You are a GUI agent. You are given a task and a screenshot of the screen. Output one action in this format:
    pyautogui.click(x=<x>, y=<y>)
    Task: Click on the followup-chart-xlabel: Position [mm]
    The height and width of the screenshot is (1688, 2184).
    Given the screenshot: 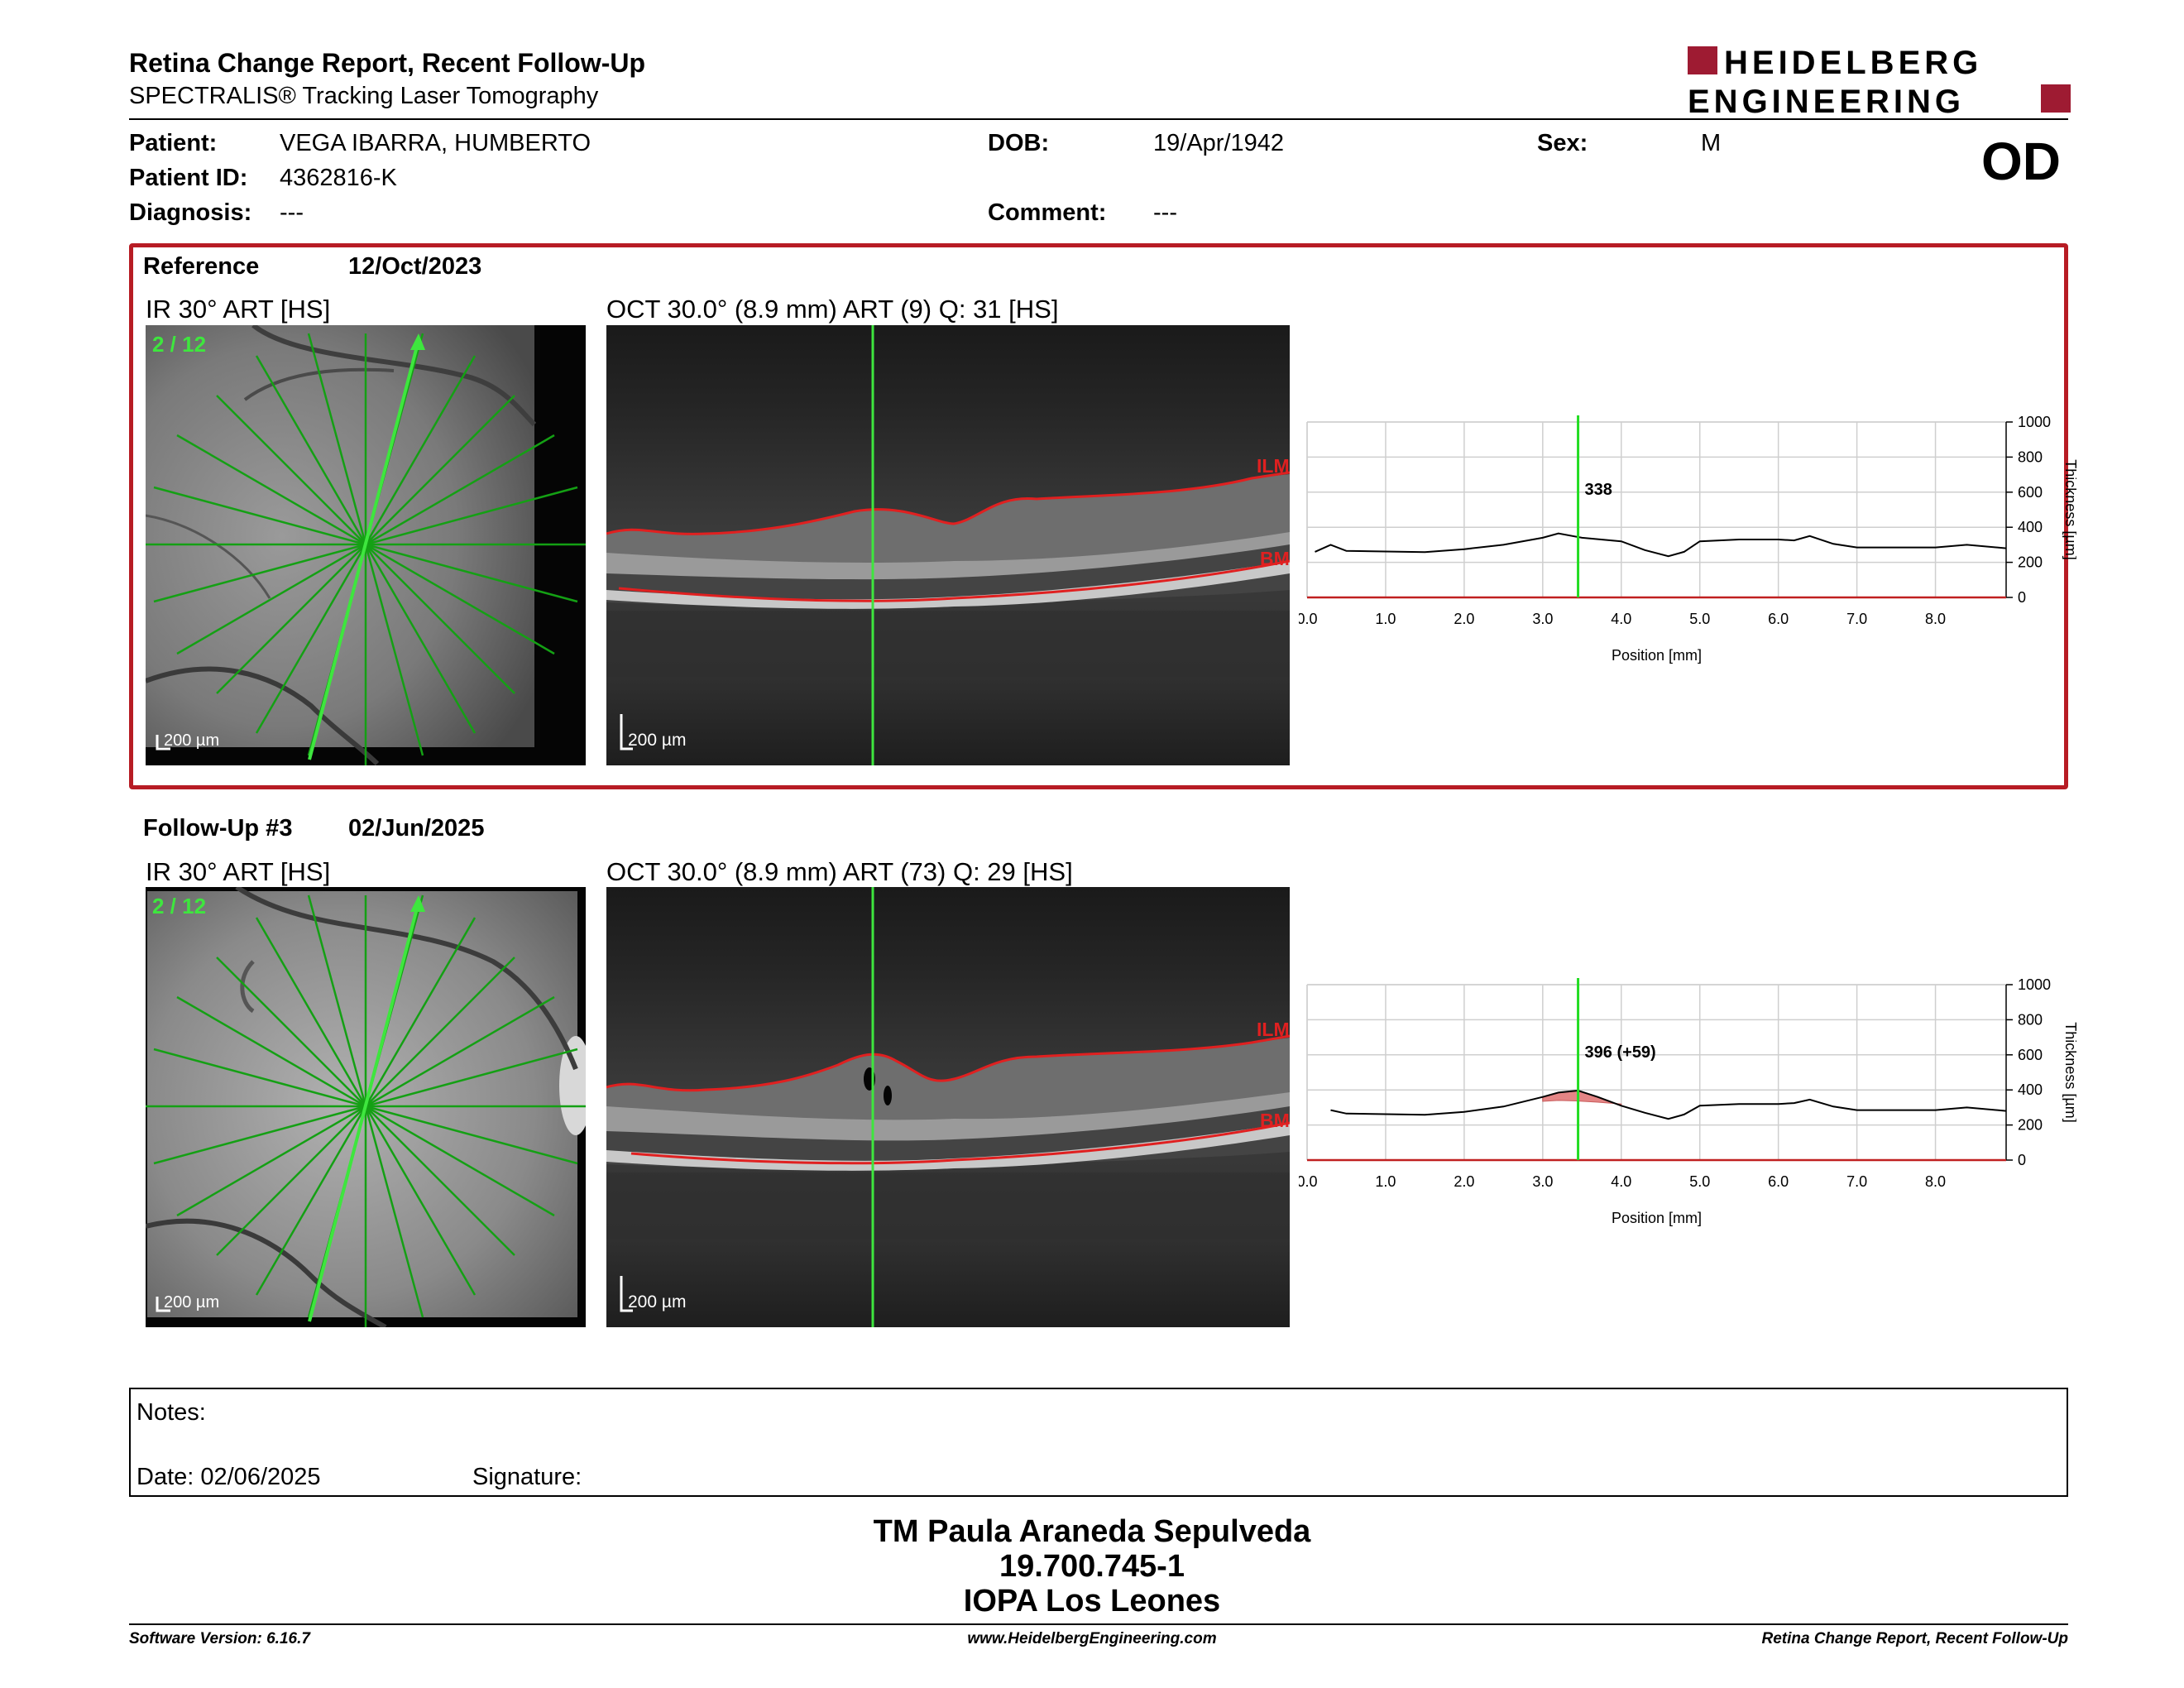 What is the action you would take?
    pyautogui.click(x=1657, y=1218)
    